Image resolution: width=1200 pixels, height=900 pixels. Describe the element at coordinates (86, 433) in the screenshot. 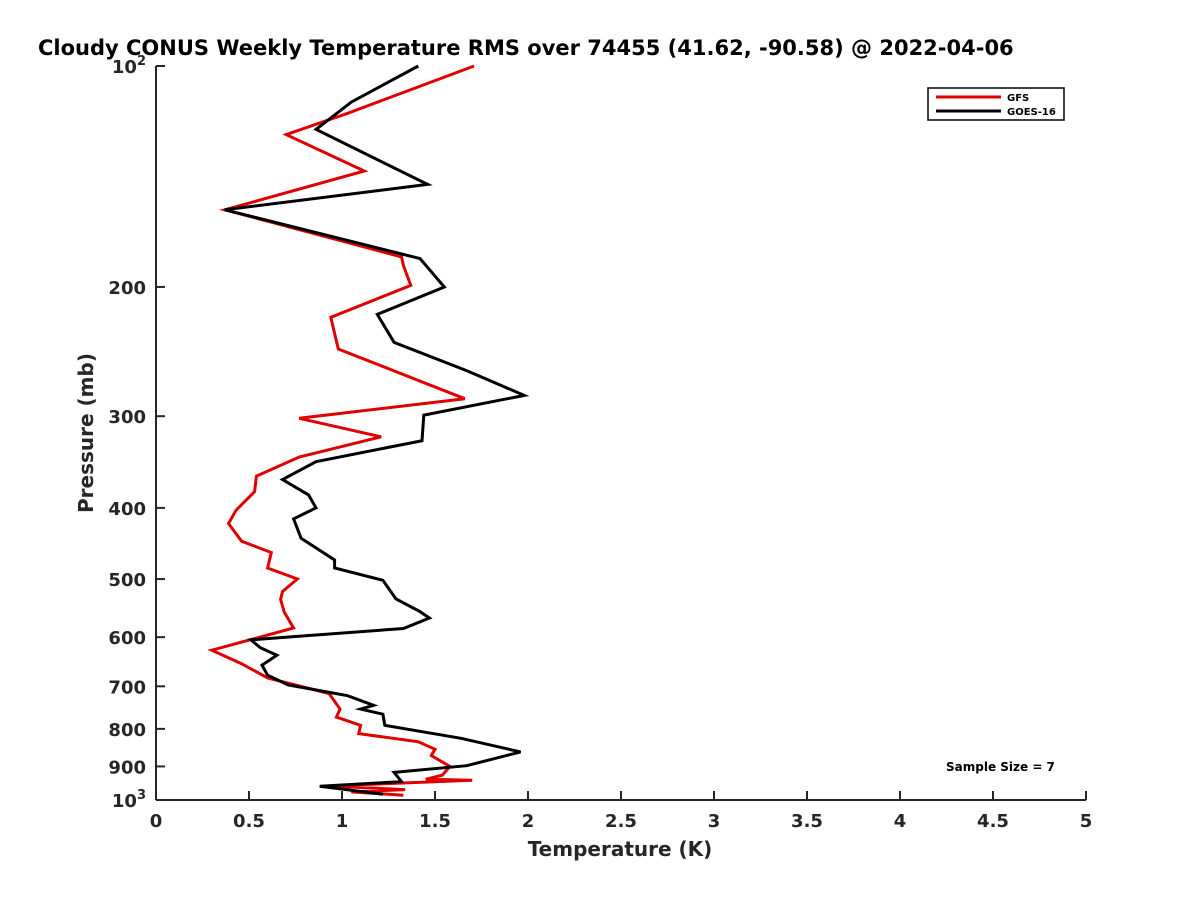

I see `y-axis-label: Pressure (mb)` at that location.